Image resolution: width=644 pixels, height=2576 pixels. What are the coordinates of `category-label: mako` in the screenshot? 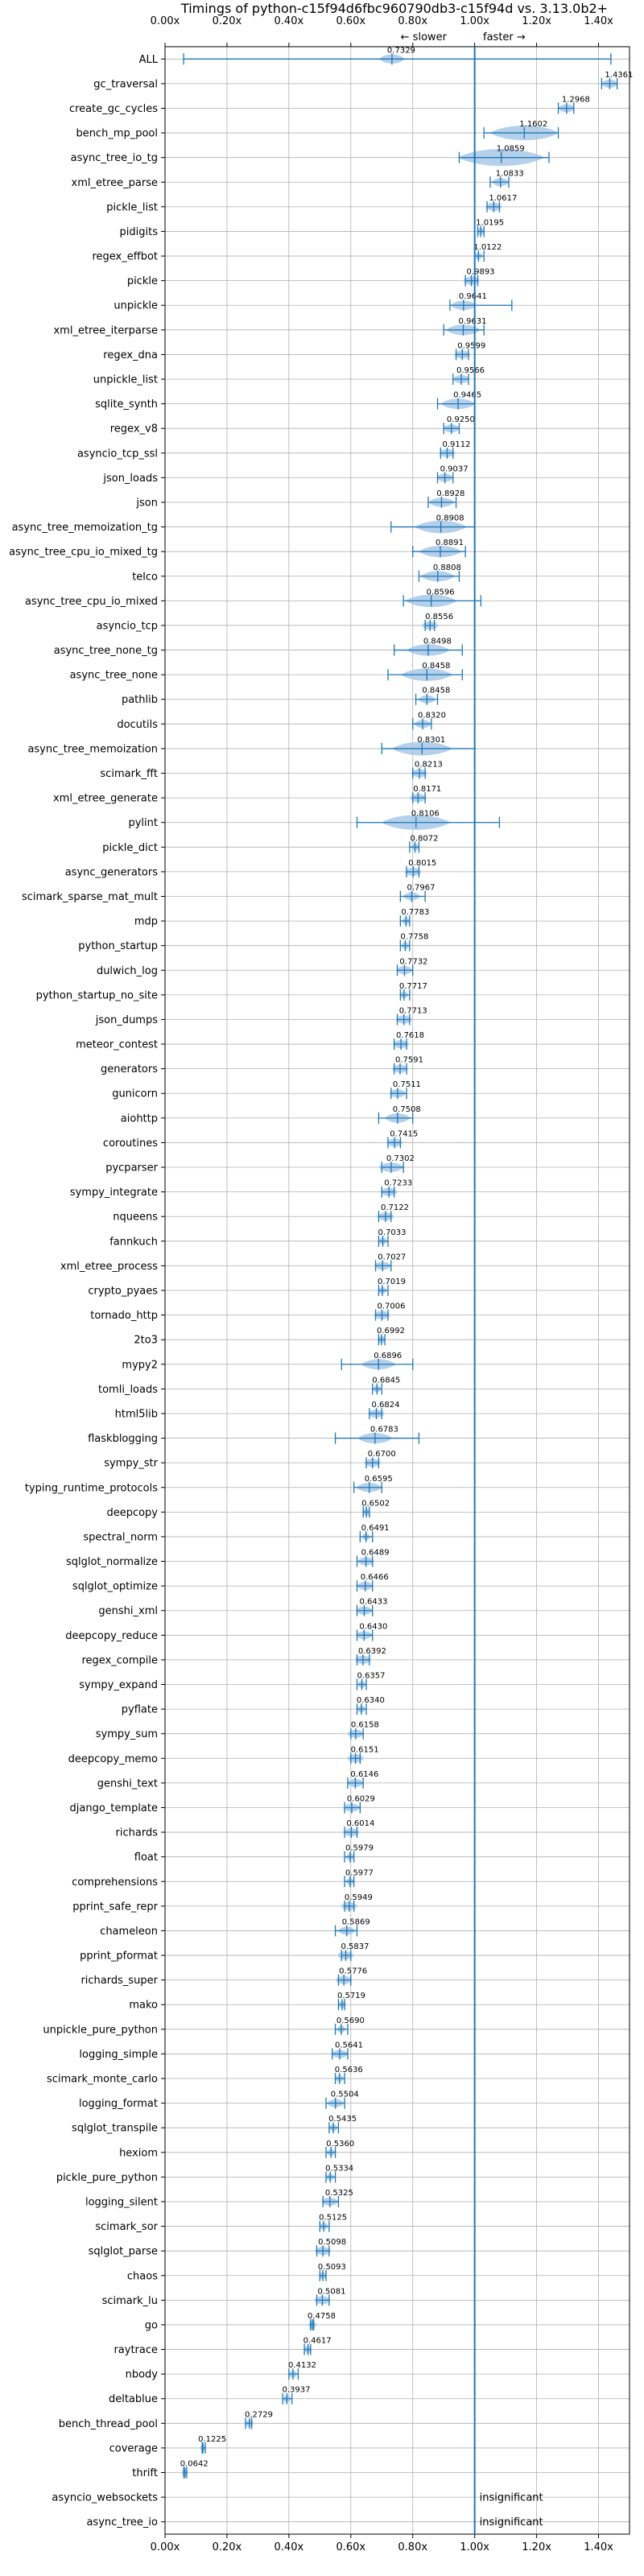 It's located at (143, 2006).